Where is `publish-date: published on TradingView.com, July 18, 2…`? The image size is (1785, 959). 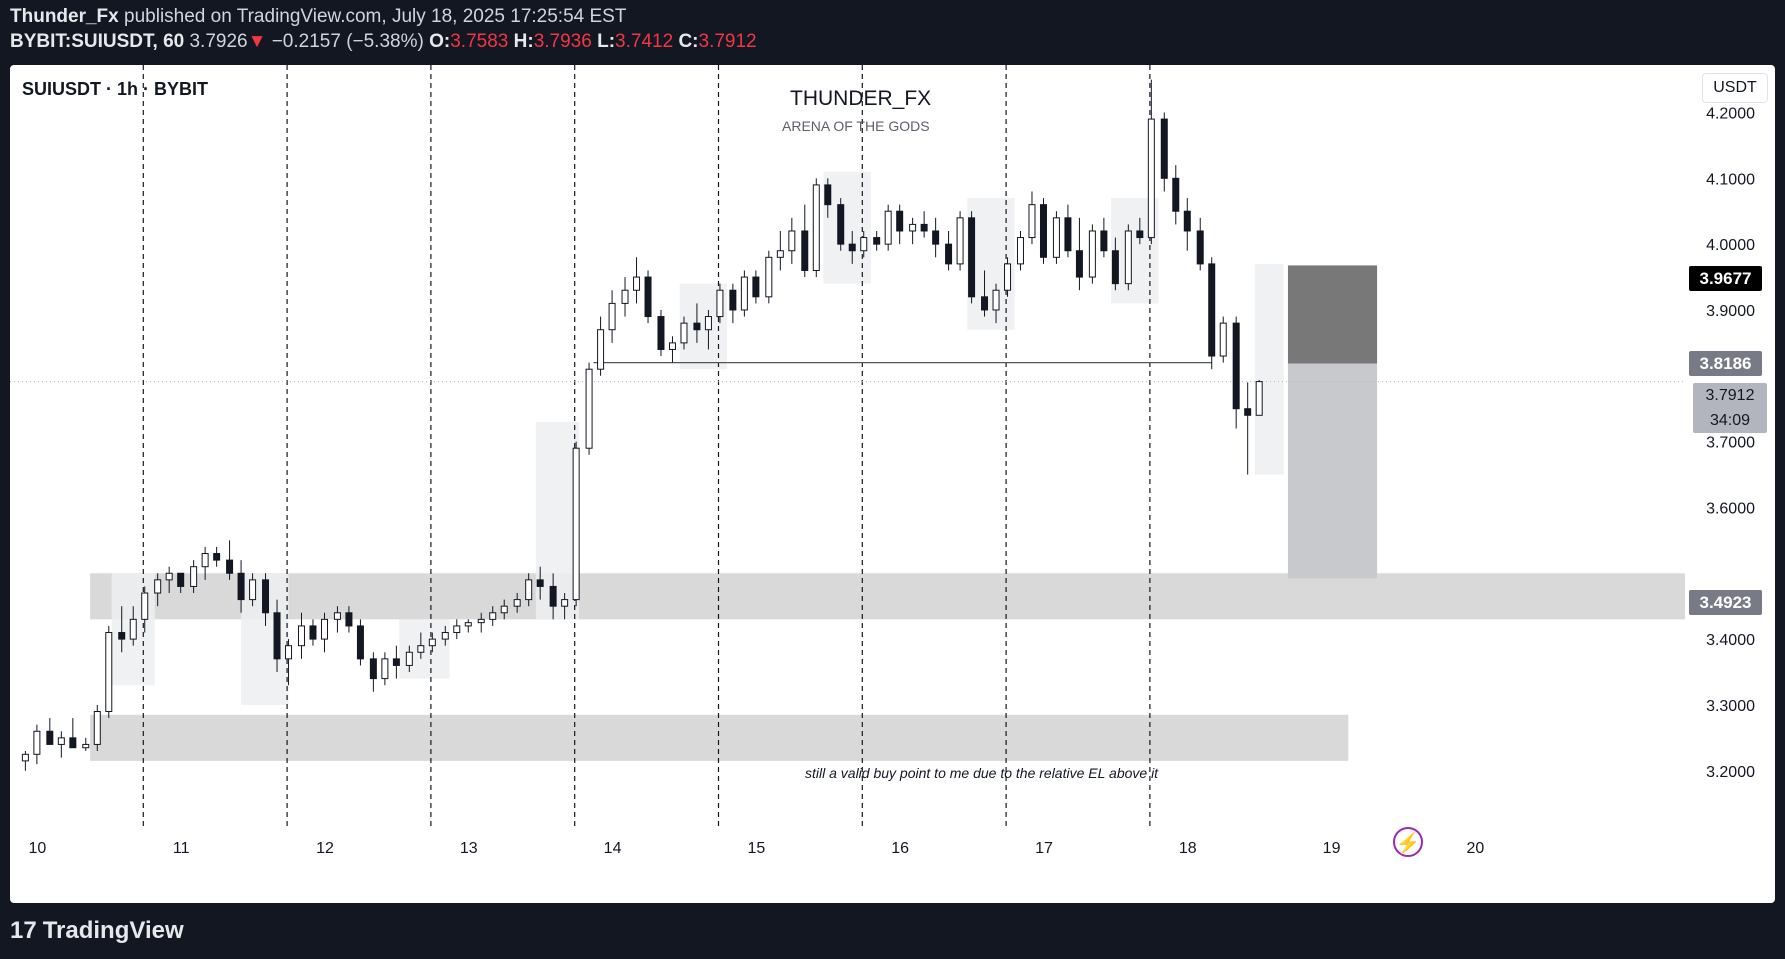 publish-date: published on TradingView.com, July 18, 2… is located at coordinates (375, 16).